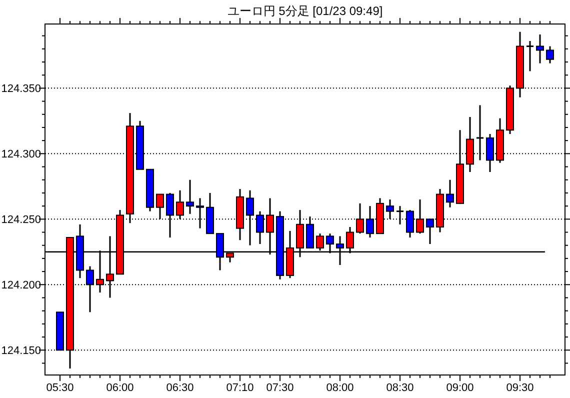  Describe the element at coordinates (305, 11) in the screenshot. I see `chart-title: ユーロ円 5分足 [01/23 09:49]` at that location.